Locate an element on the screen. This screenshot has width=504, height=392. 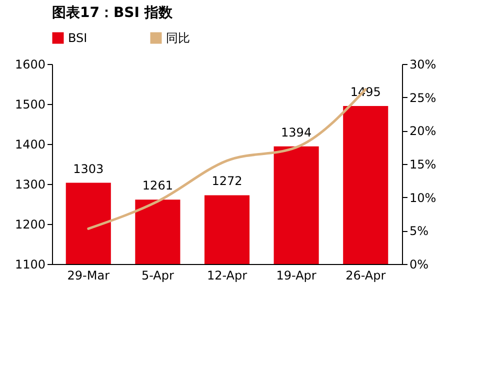
data-label: 1303 is located at coordinates (88, 169).